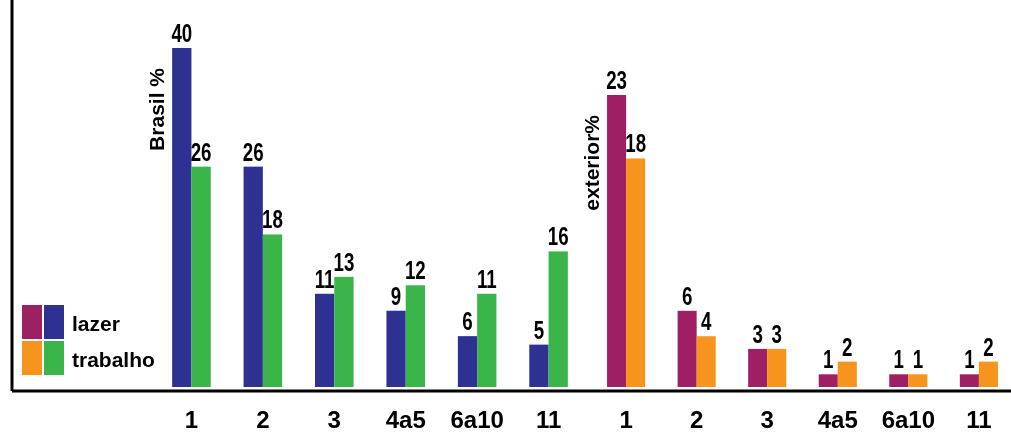 The image size is (1011, 434). I want to click on y-axis-title: exterior%, so click(592, 162).